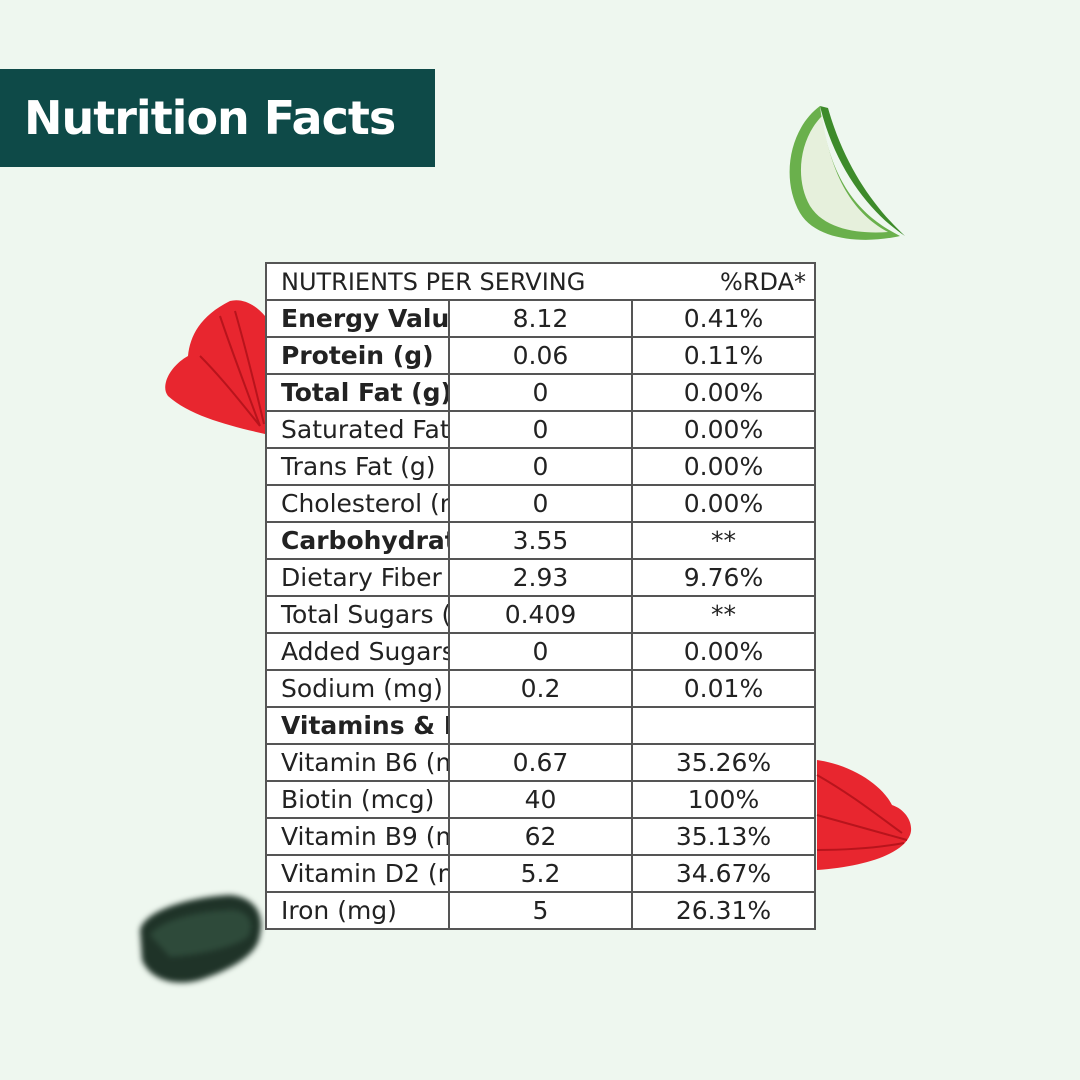 The height and width of the screenshot is (1080, 1080). Describe the element at coordinates (201, 939) in the screenshot. I see `gummy-icon` at that location.